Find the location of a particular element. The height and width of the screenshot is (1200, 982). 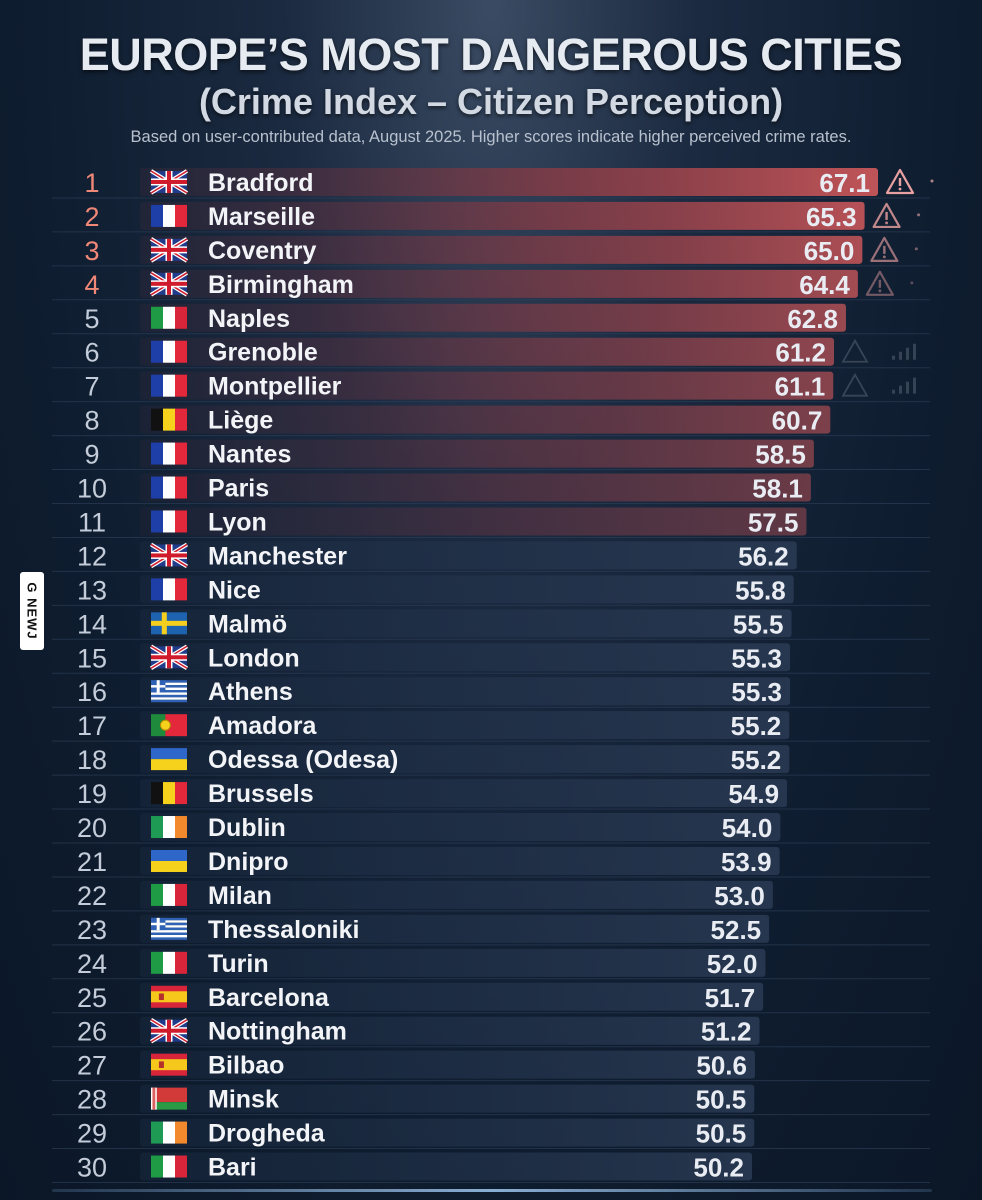

value-label: 67.1 is located at coordinates (844, 183).